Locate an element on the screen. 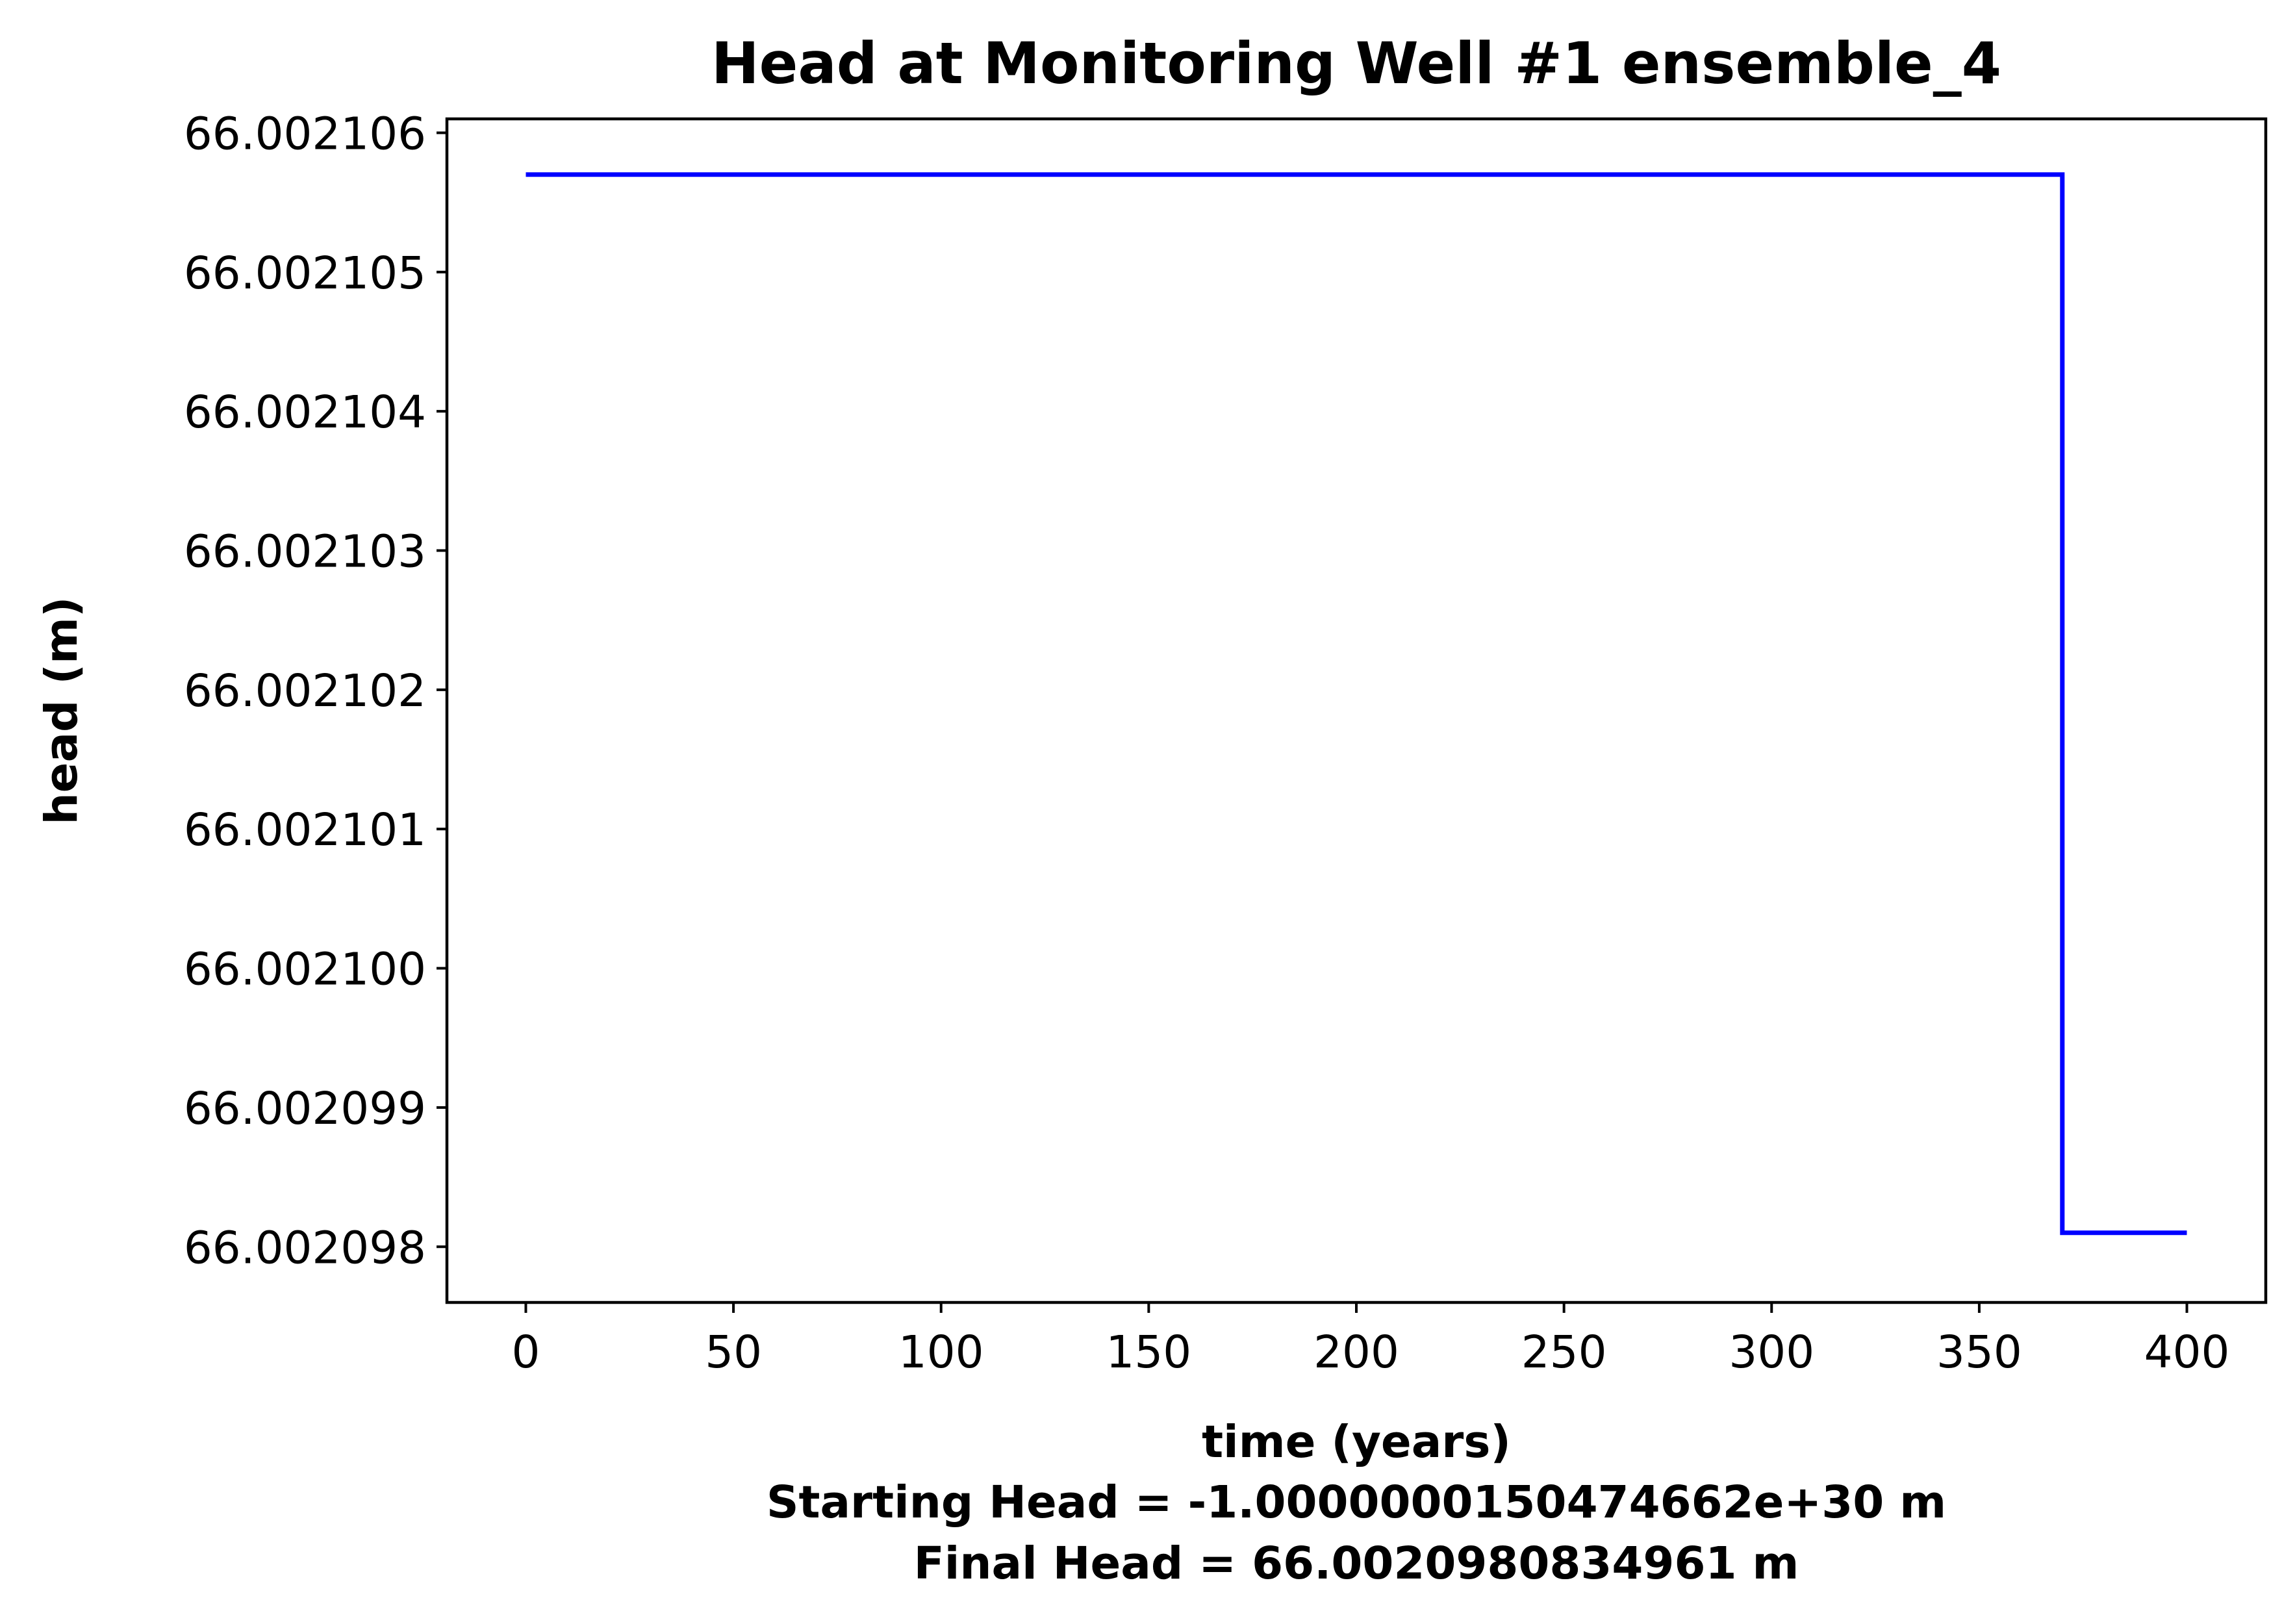 The image size is (2295, 1624). y-tick-label: 66.002100 is located at coordinates (305, 970).